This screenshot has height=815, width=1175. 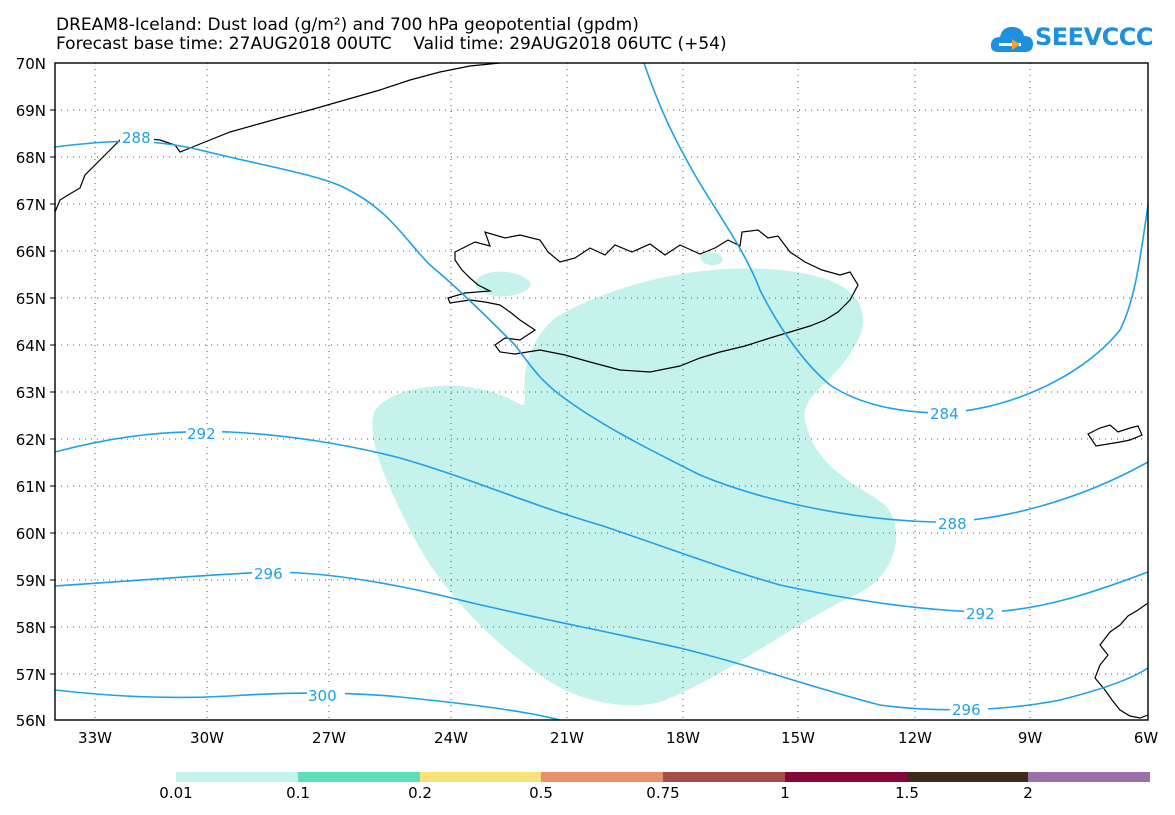 What do you see at coordinates (31, 440) in the screenshot?
I see `lat-label: 62N` at bounding box center [31, 440].